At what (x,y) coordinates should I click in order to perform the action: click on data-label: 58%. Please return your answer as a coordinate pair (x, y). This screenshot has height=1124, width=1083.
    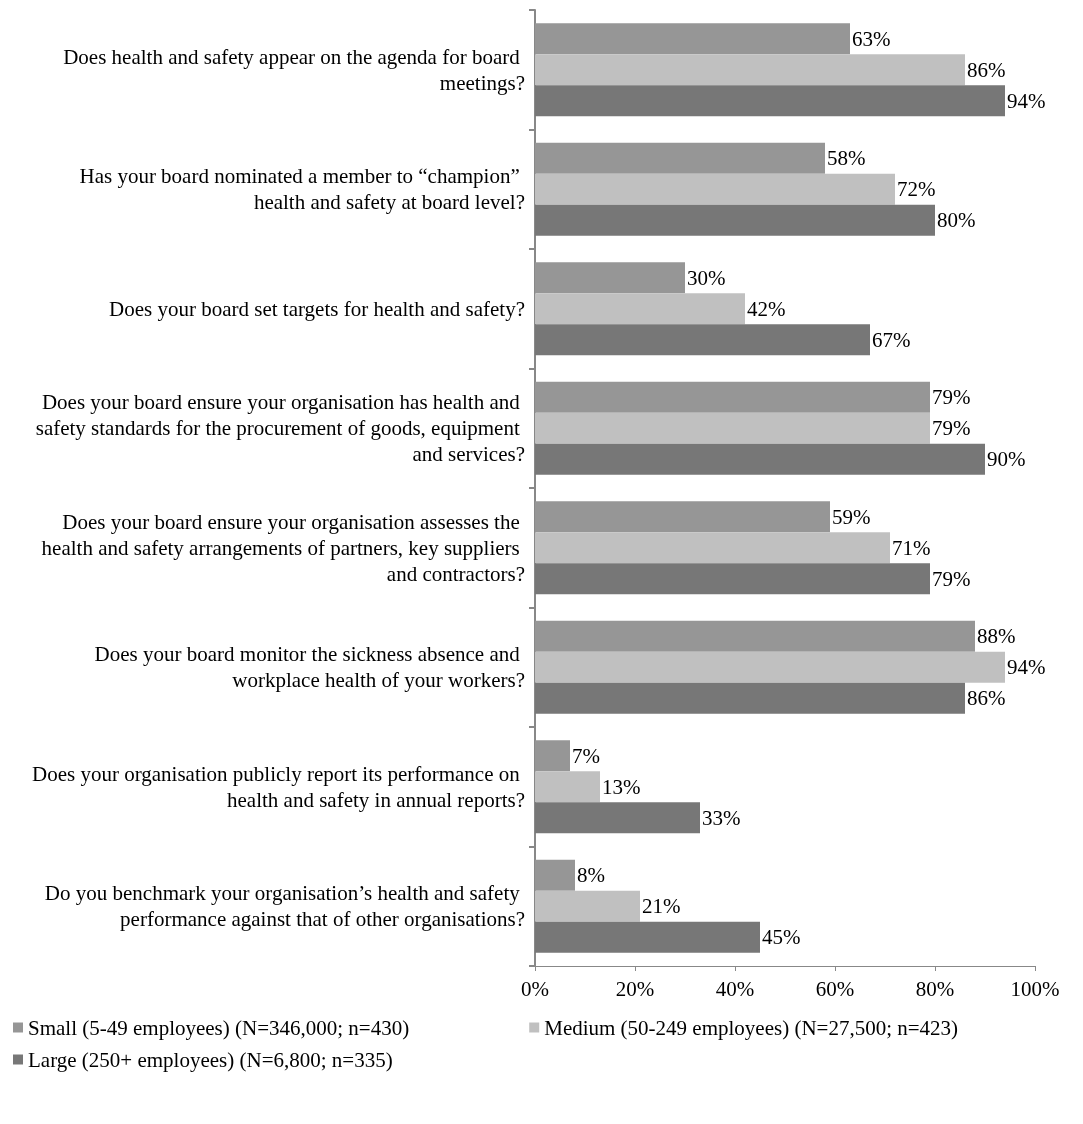
    Looking at the image, I should click on (846, 158).